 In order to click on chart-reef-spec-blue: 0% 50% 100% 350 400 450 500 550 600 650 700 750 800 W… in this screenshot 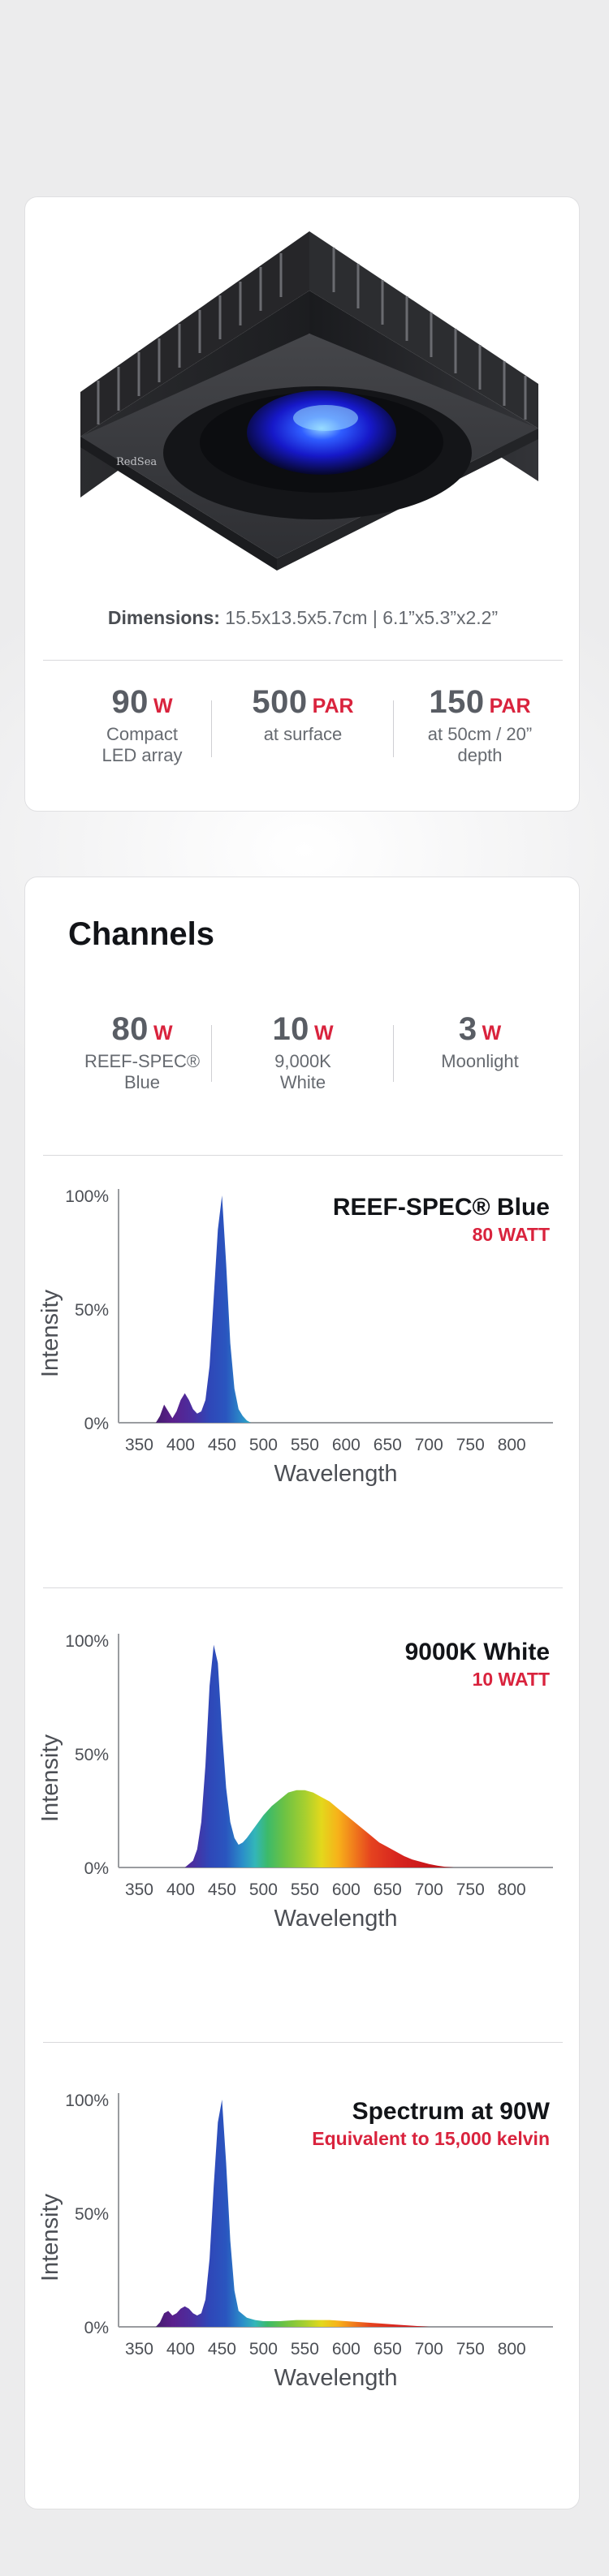, I will do `click(303, 1382)`.